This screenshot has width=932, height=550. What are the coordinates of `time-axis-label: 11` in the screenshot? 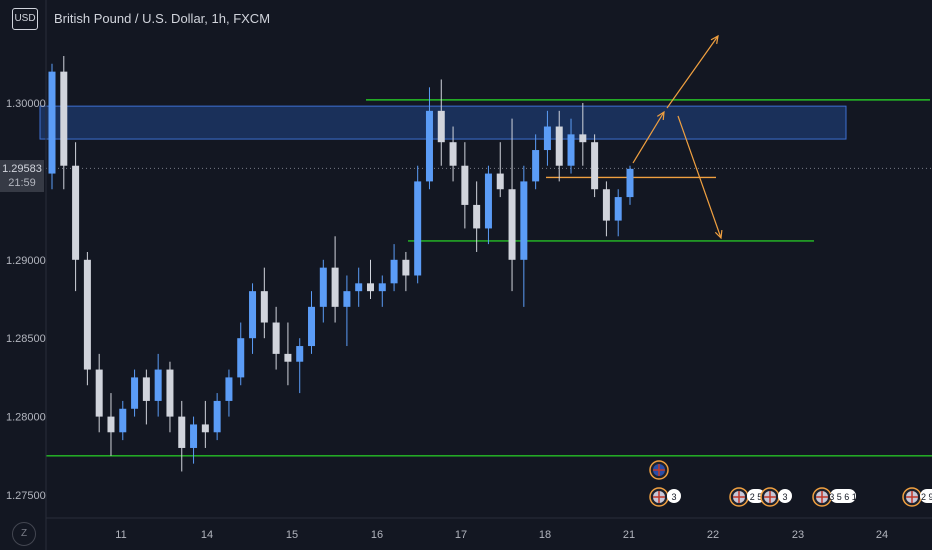 It's located at (120, 535).